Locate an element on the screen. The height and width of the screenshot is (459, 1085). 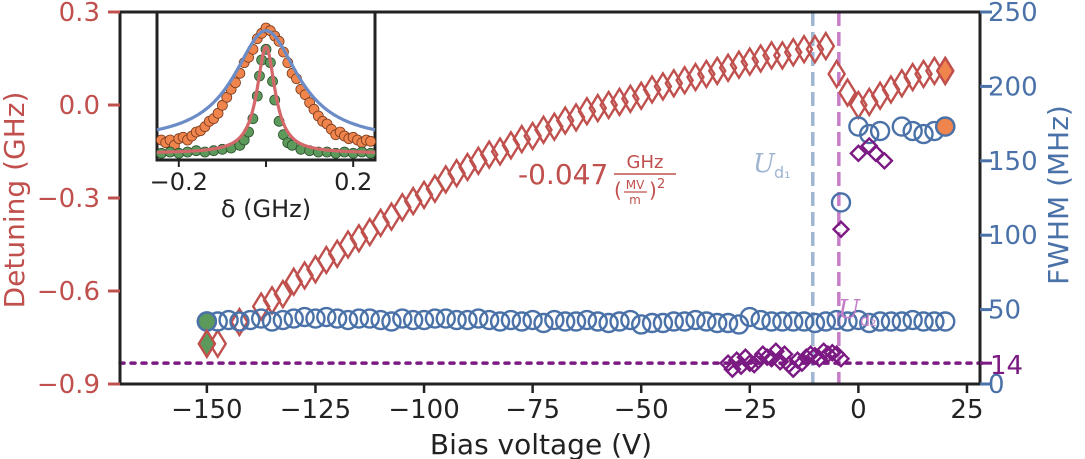
x-tick-label: −50 is located at coordinates (641, 410).